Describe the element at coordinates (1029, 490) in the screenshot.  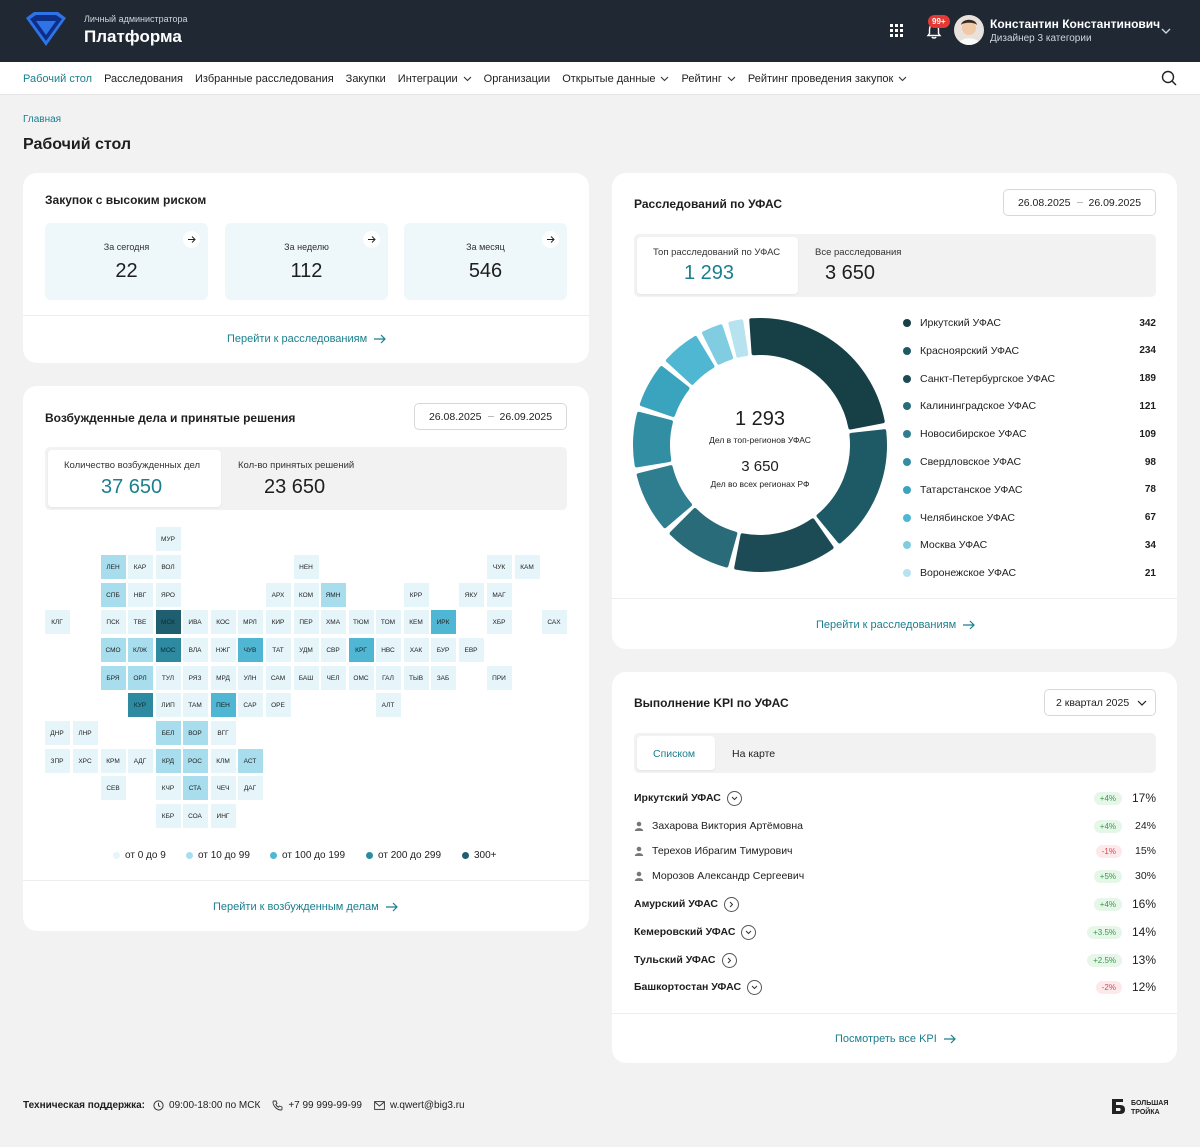
I see `ufas-legend-row: Татарстанское УФАС 78` at that location.